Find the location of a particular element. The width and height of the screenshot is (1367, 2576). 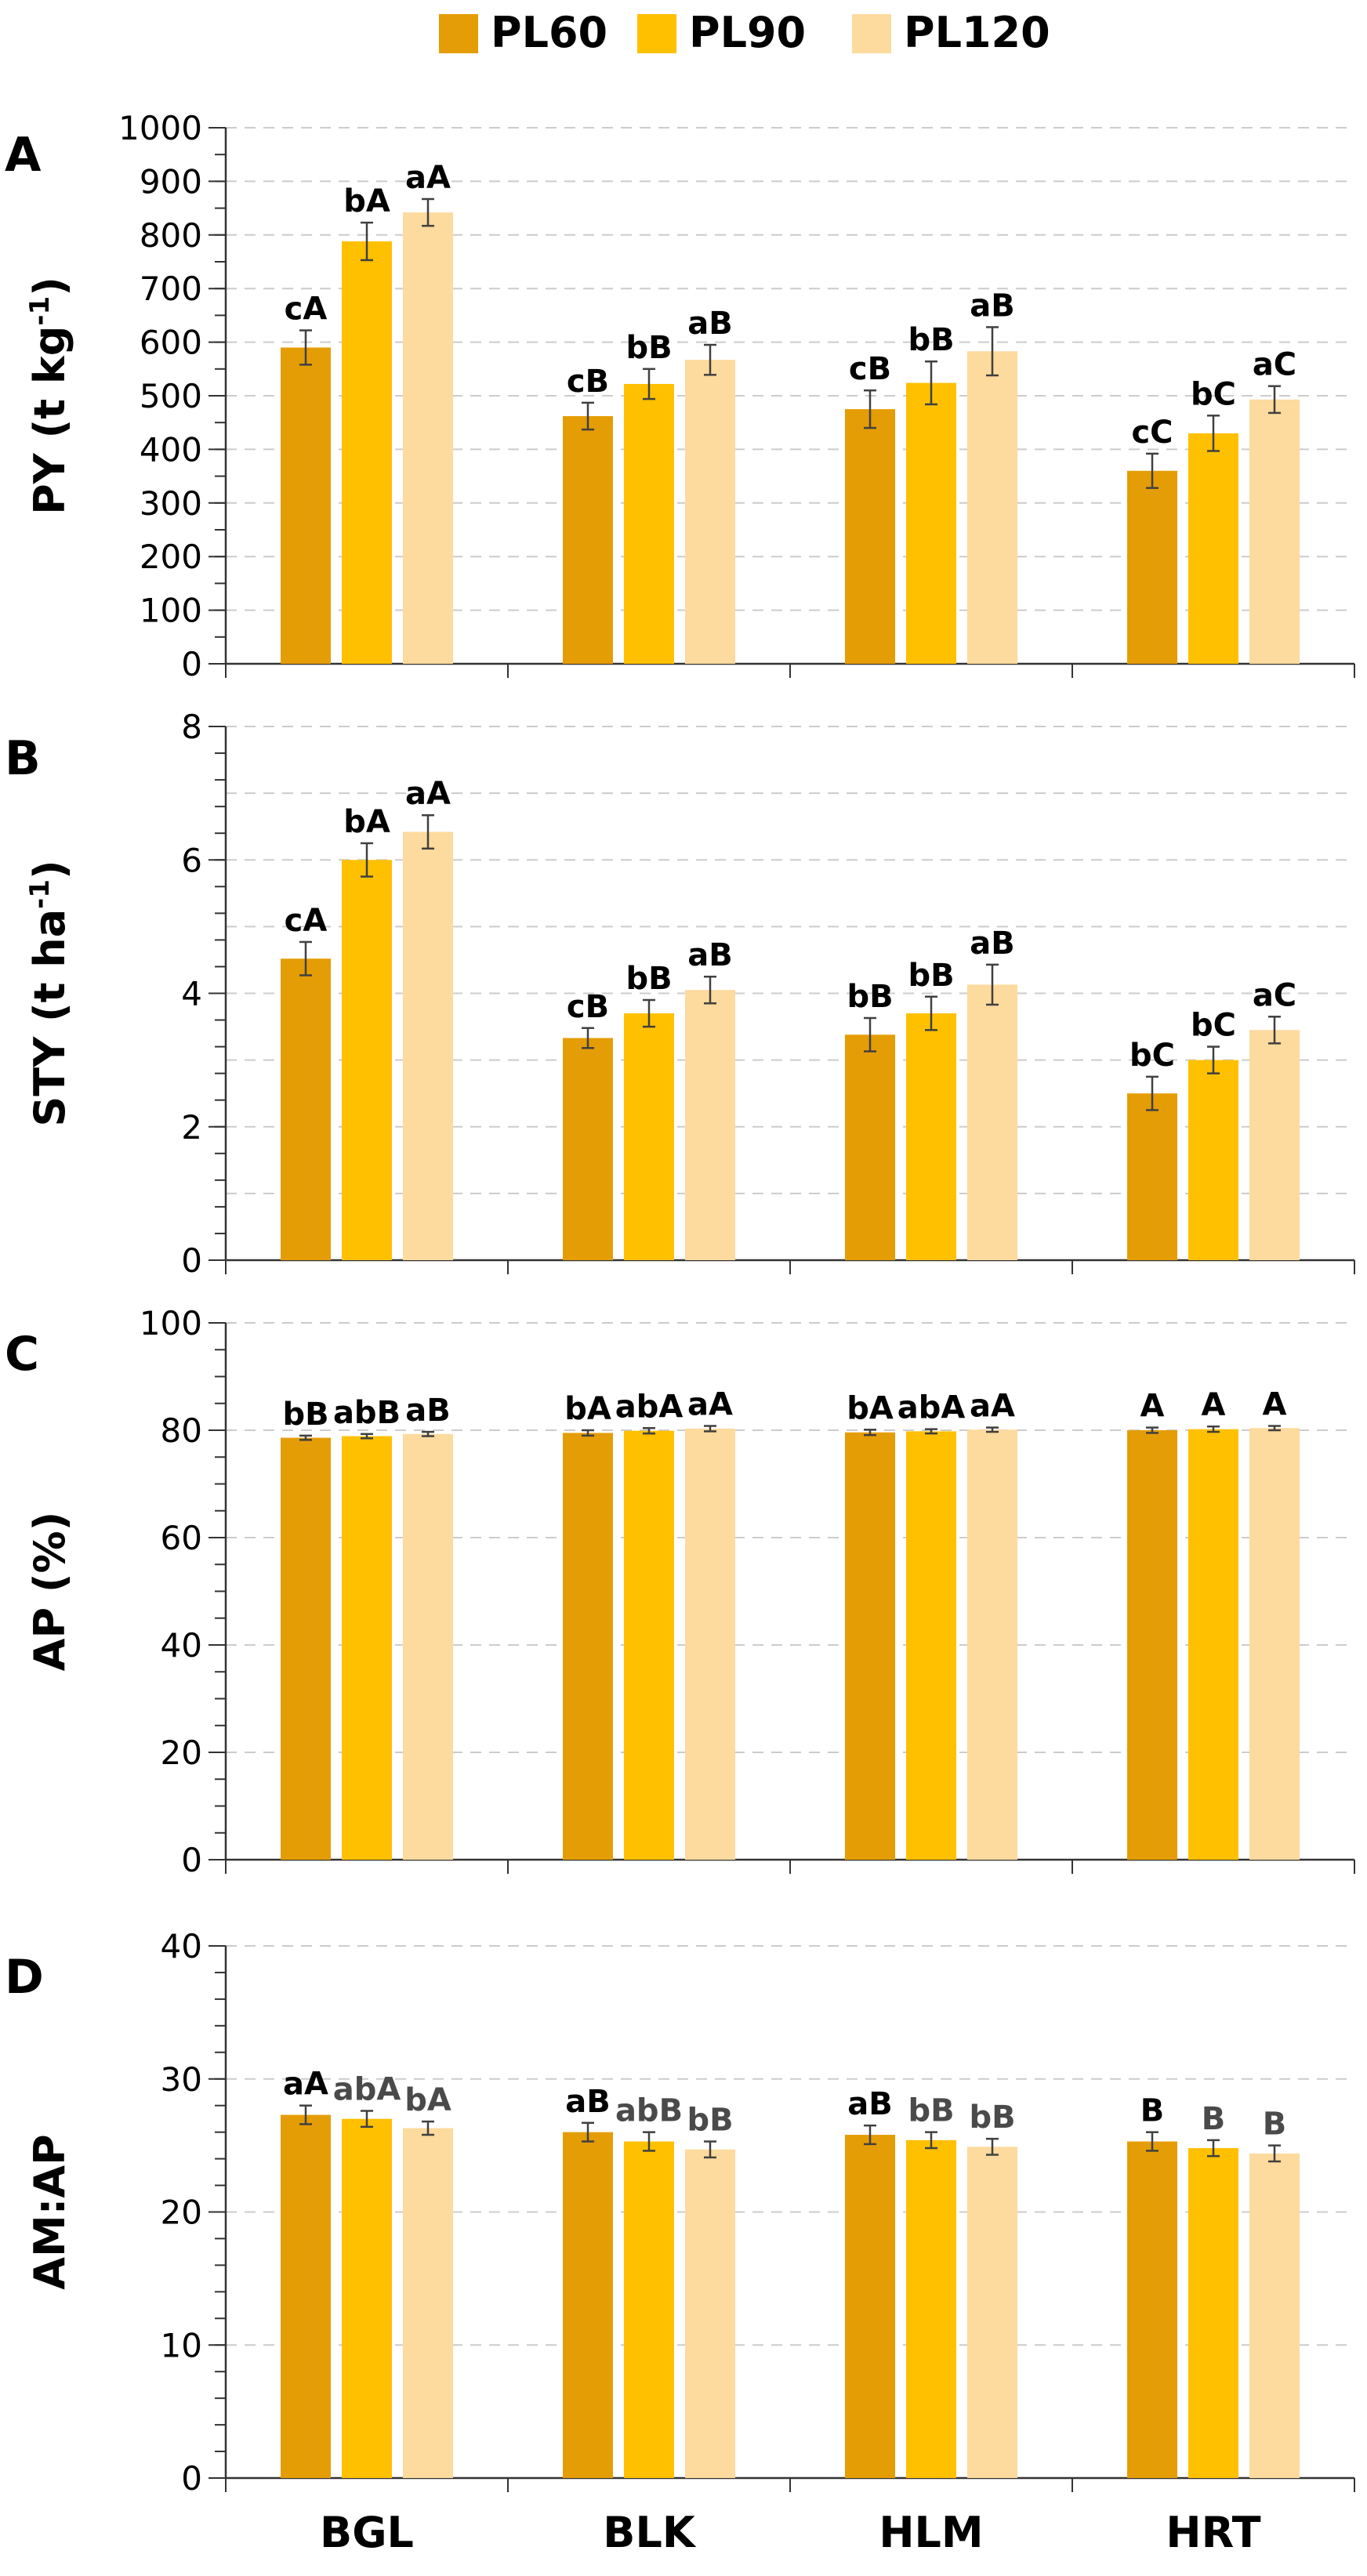

y-axis-label: AM:AP is located at coordinates (49, 2212).